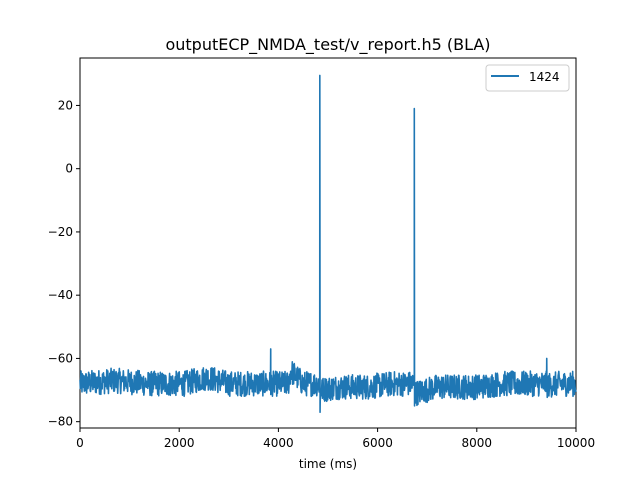 This screenshot has height=480, width=640. Describe the element at coordinates (377, 443) in the screenshot. I see `x-tick-label: 6000` at that location.